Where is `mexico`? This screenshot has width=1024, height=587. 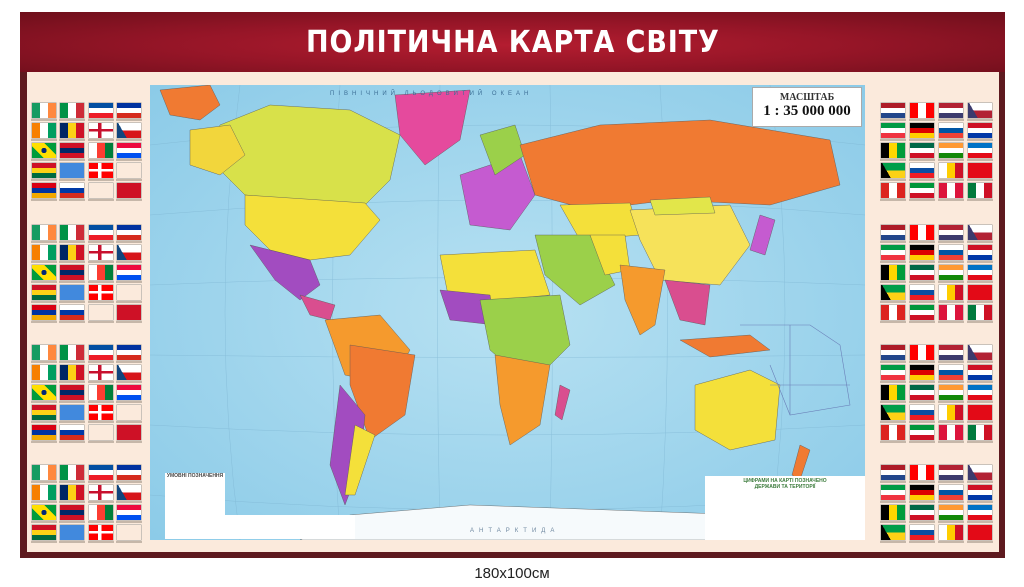
mexico is located at coordinates (285, 272).